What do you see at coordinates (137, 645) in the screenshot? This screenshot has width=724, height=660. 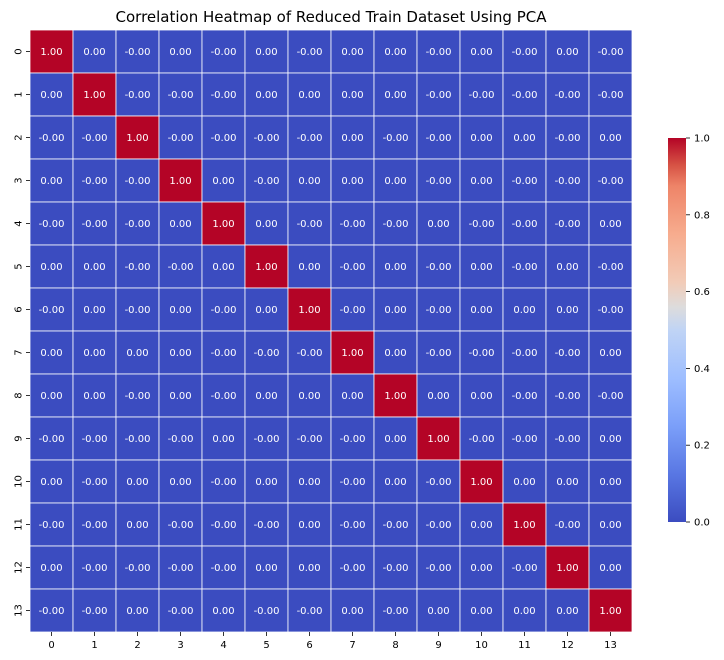 I see `x-tick-label: 2` at bounding box center [137, 645].